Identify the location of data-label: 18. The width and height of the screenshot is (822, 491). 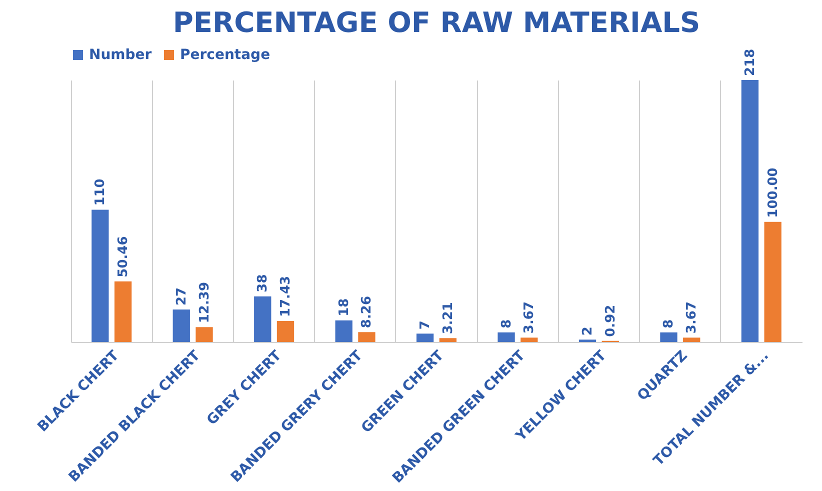
(344, 307).